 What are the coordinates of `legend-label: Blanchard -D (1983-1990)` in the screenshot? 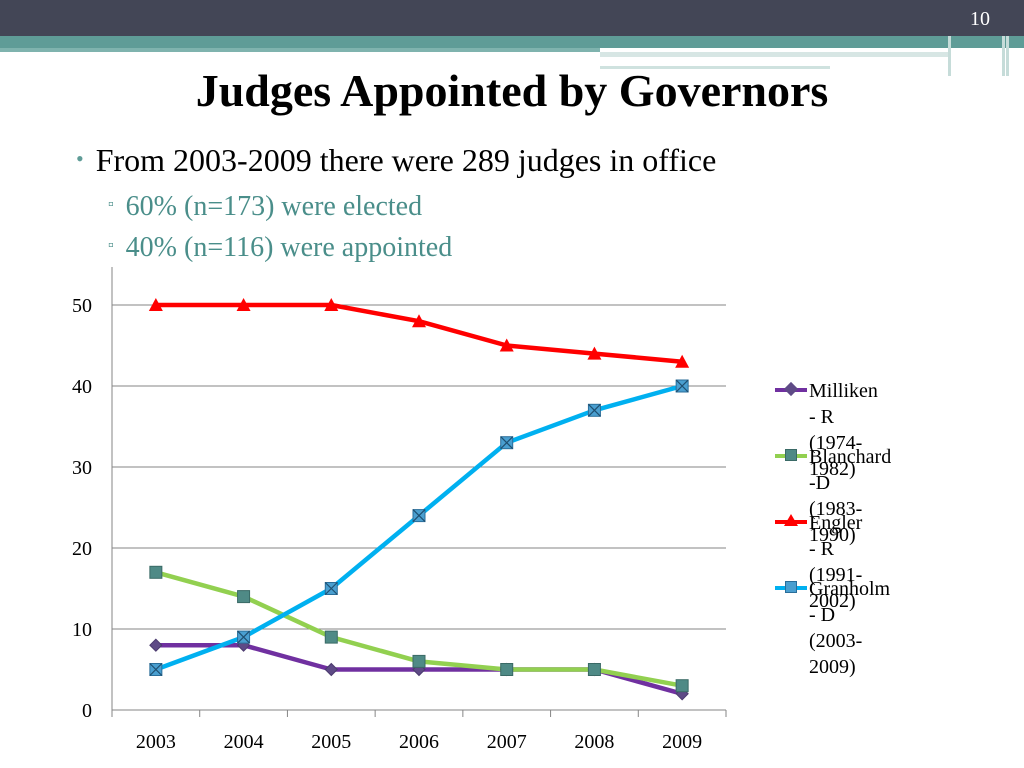 It's located at (850, 496).